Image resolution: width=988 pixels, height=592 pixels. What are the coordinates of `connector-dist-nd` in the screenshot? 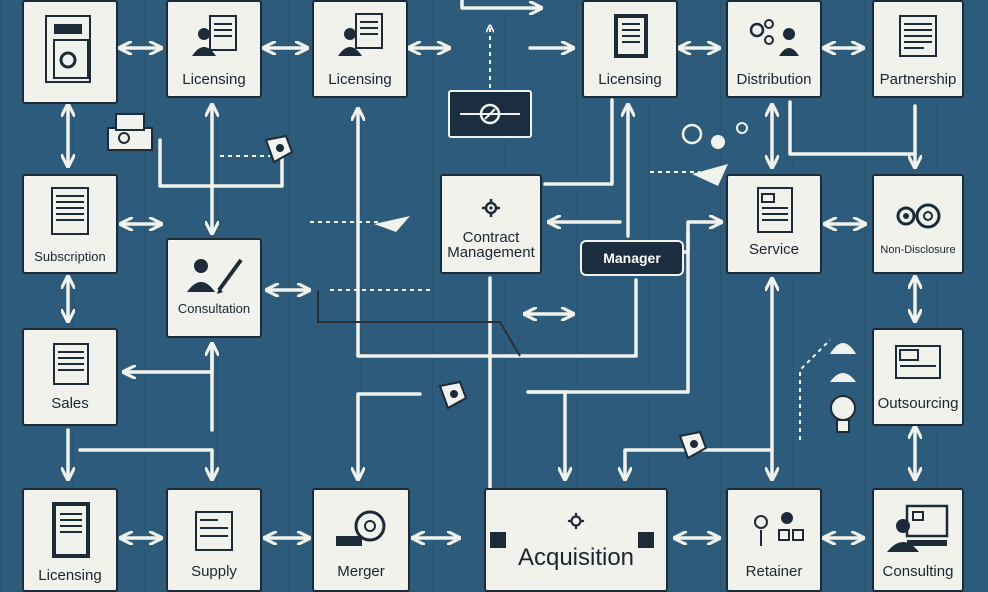 It's located at (851, 133).